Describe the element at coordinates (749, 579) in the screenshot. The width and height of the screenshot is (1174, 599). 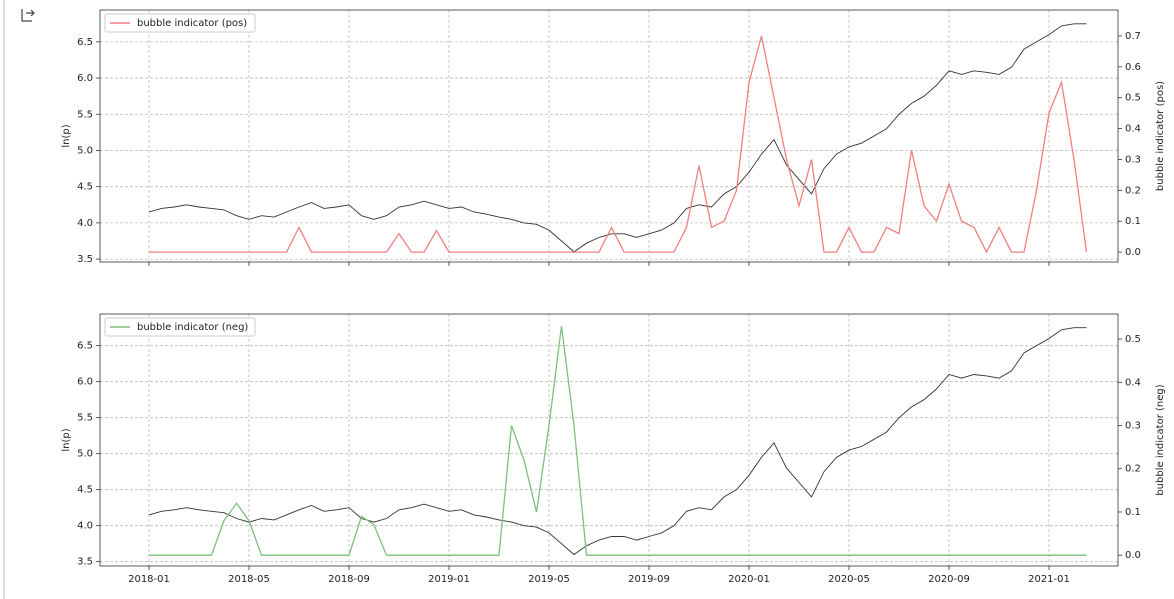
I see `x-tick-label: 2020-01` at that location.